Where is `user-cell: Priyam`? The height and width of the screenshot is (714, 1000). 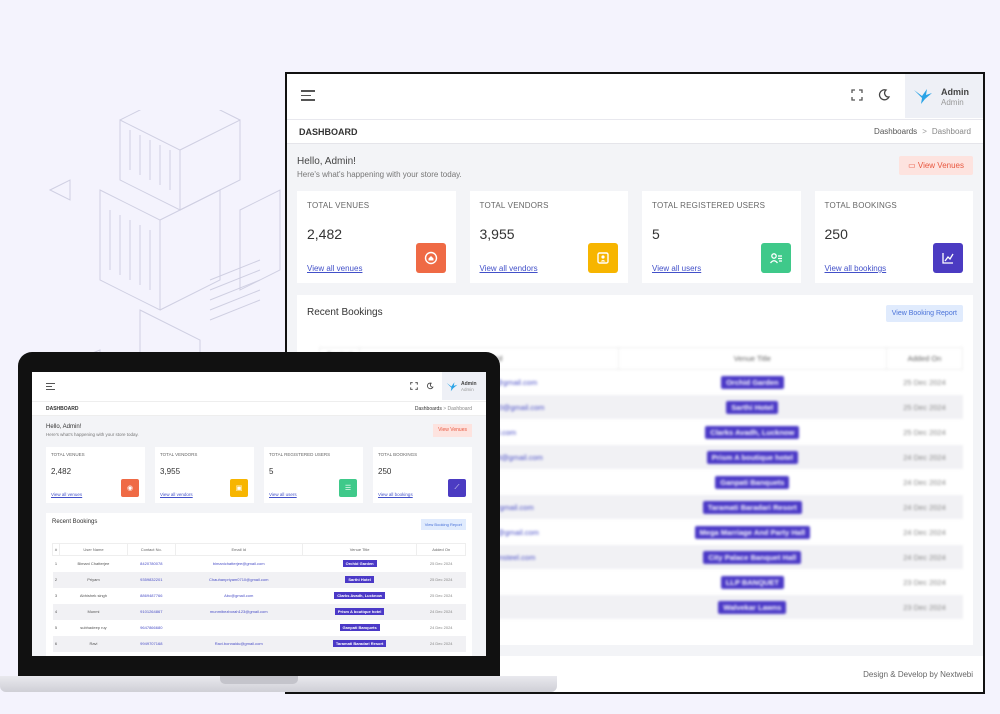
user-cell: Priyam is located at coordinates (93, 579).